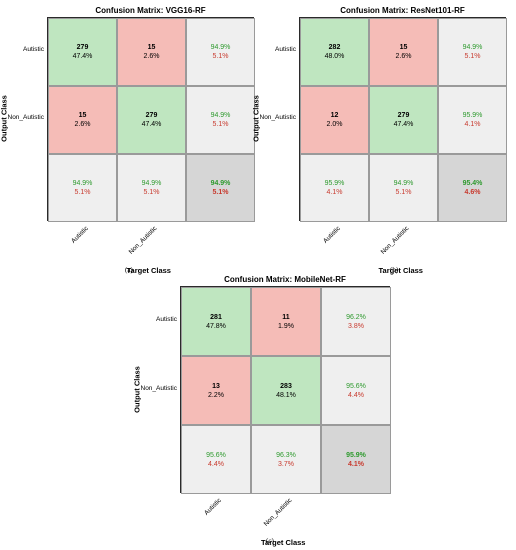 This screenshot has height=550, width=516. I want to click on matrix-cell: 283 48.1%, so click(286, 390).